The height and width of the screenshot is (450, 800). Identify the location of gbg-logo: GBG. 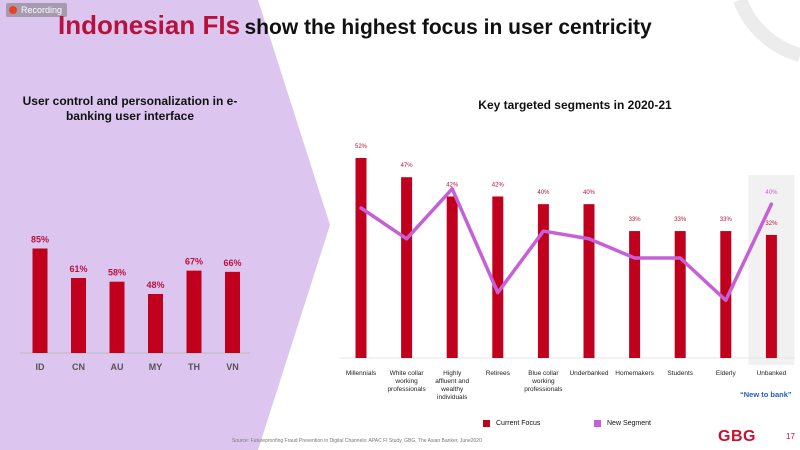
(737, 436).